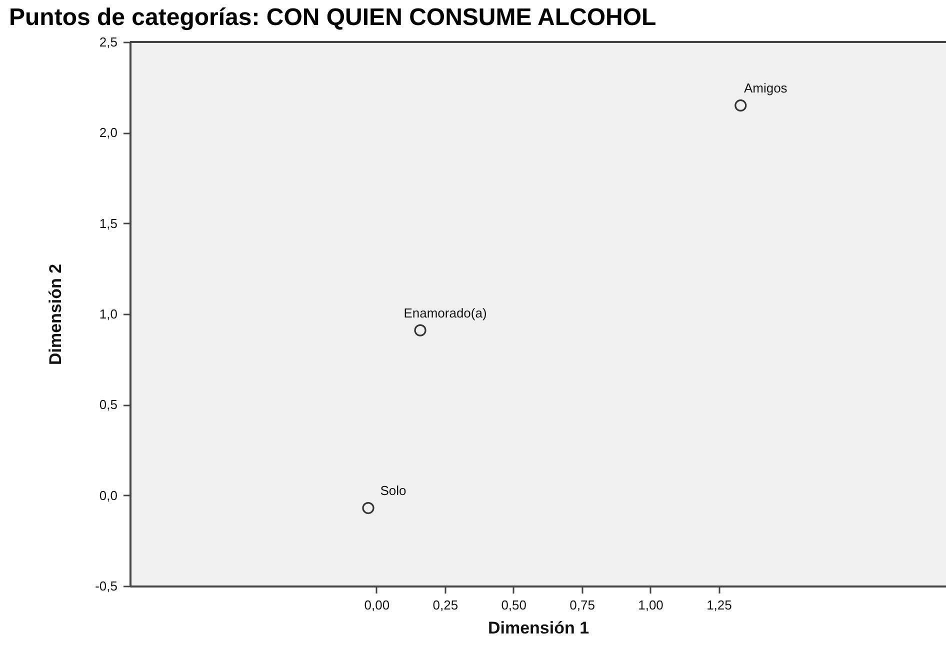 The width and height of the screenshot is (946, 648). What do you see at coordinates (539, 628) in the screenshot?
I see `x-axis-title: Dimensión 1` at bounding box center [539, 628].